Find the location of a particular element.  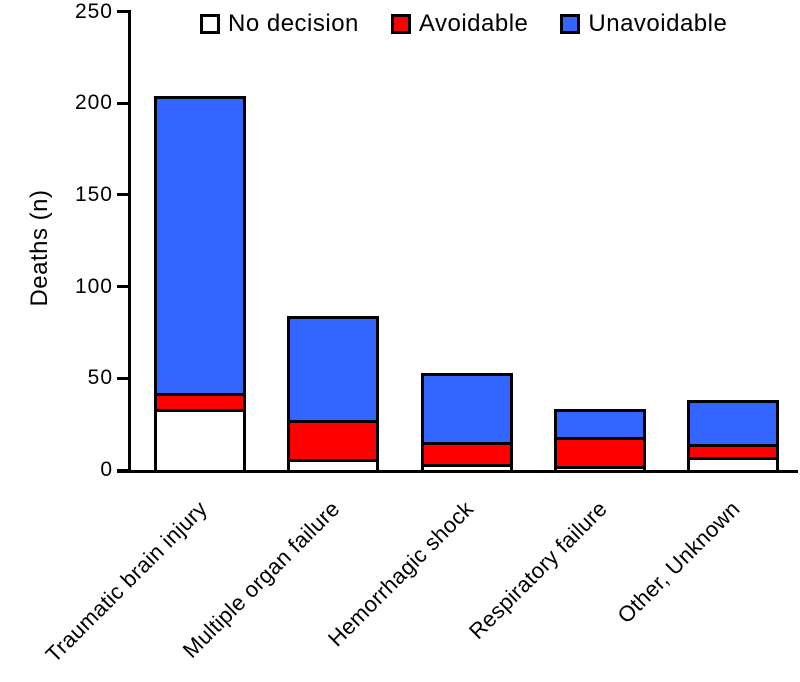

legend-label: Avoidable is located at coordinates (473, 23).